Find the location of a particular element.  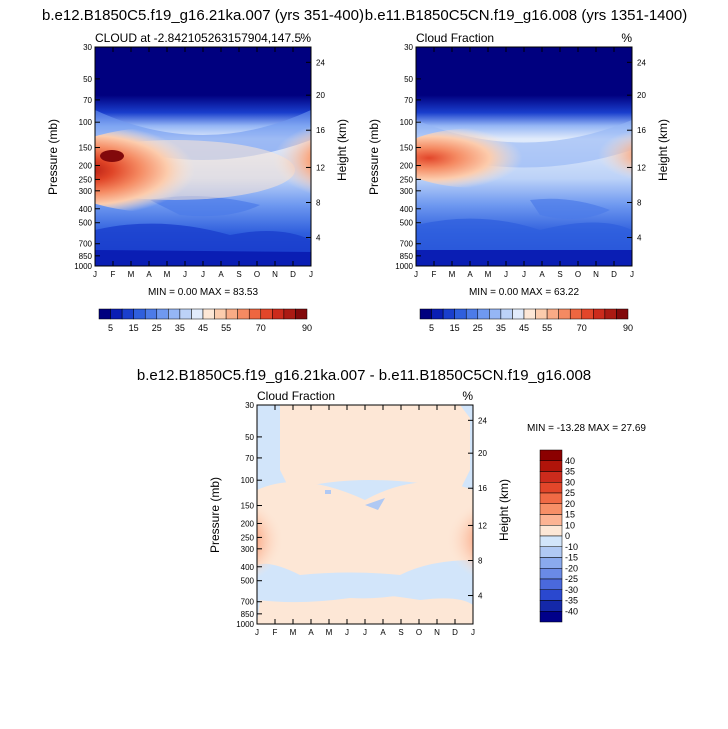

panel-2-yticks-right: 24 20 16 12 8 4 is located at coordinates (636, 150).